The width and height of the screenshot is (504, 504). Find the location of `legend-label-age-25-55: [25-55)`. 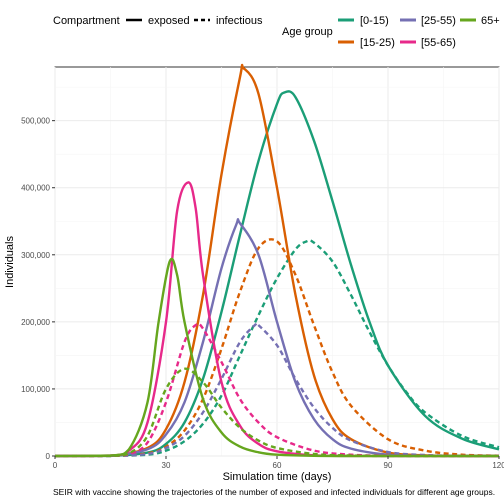

legend-label-age-25-55: [25-55) is located at coordinates (438, 21).